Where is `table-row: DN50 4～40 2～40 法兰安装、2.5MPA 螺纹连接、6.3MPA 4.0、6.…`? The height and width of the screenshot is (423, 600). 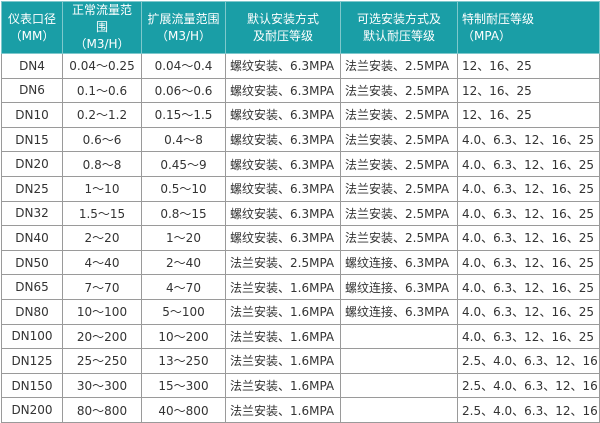 table-row: DN50 4～40 2～40 法兰安装、2.5MPA 螺纹连接、6.3MPA 4.0、6.… is located at coordinates (300, 262).